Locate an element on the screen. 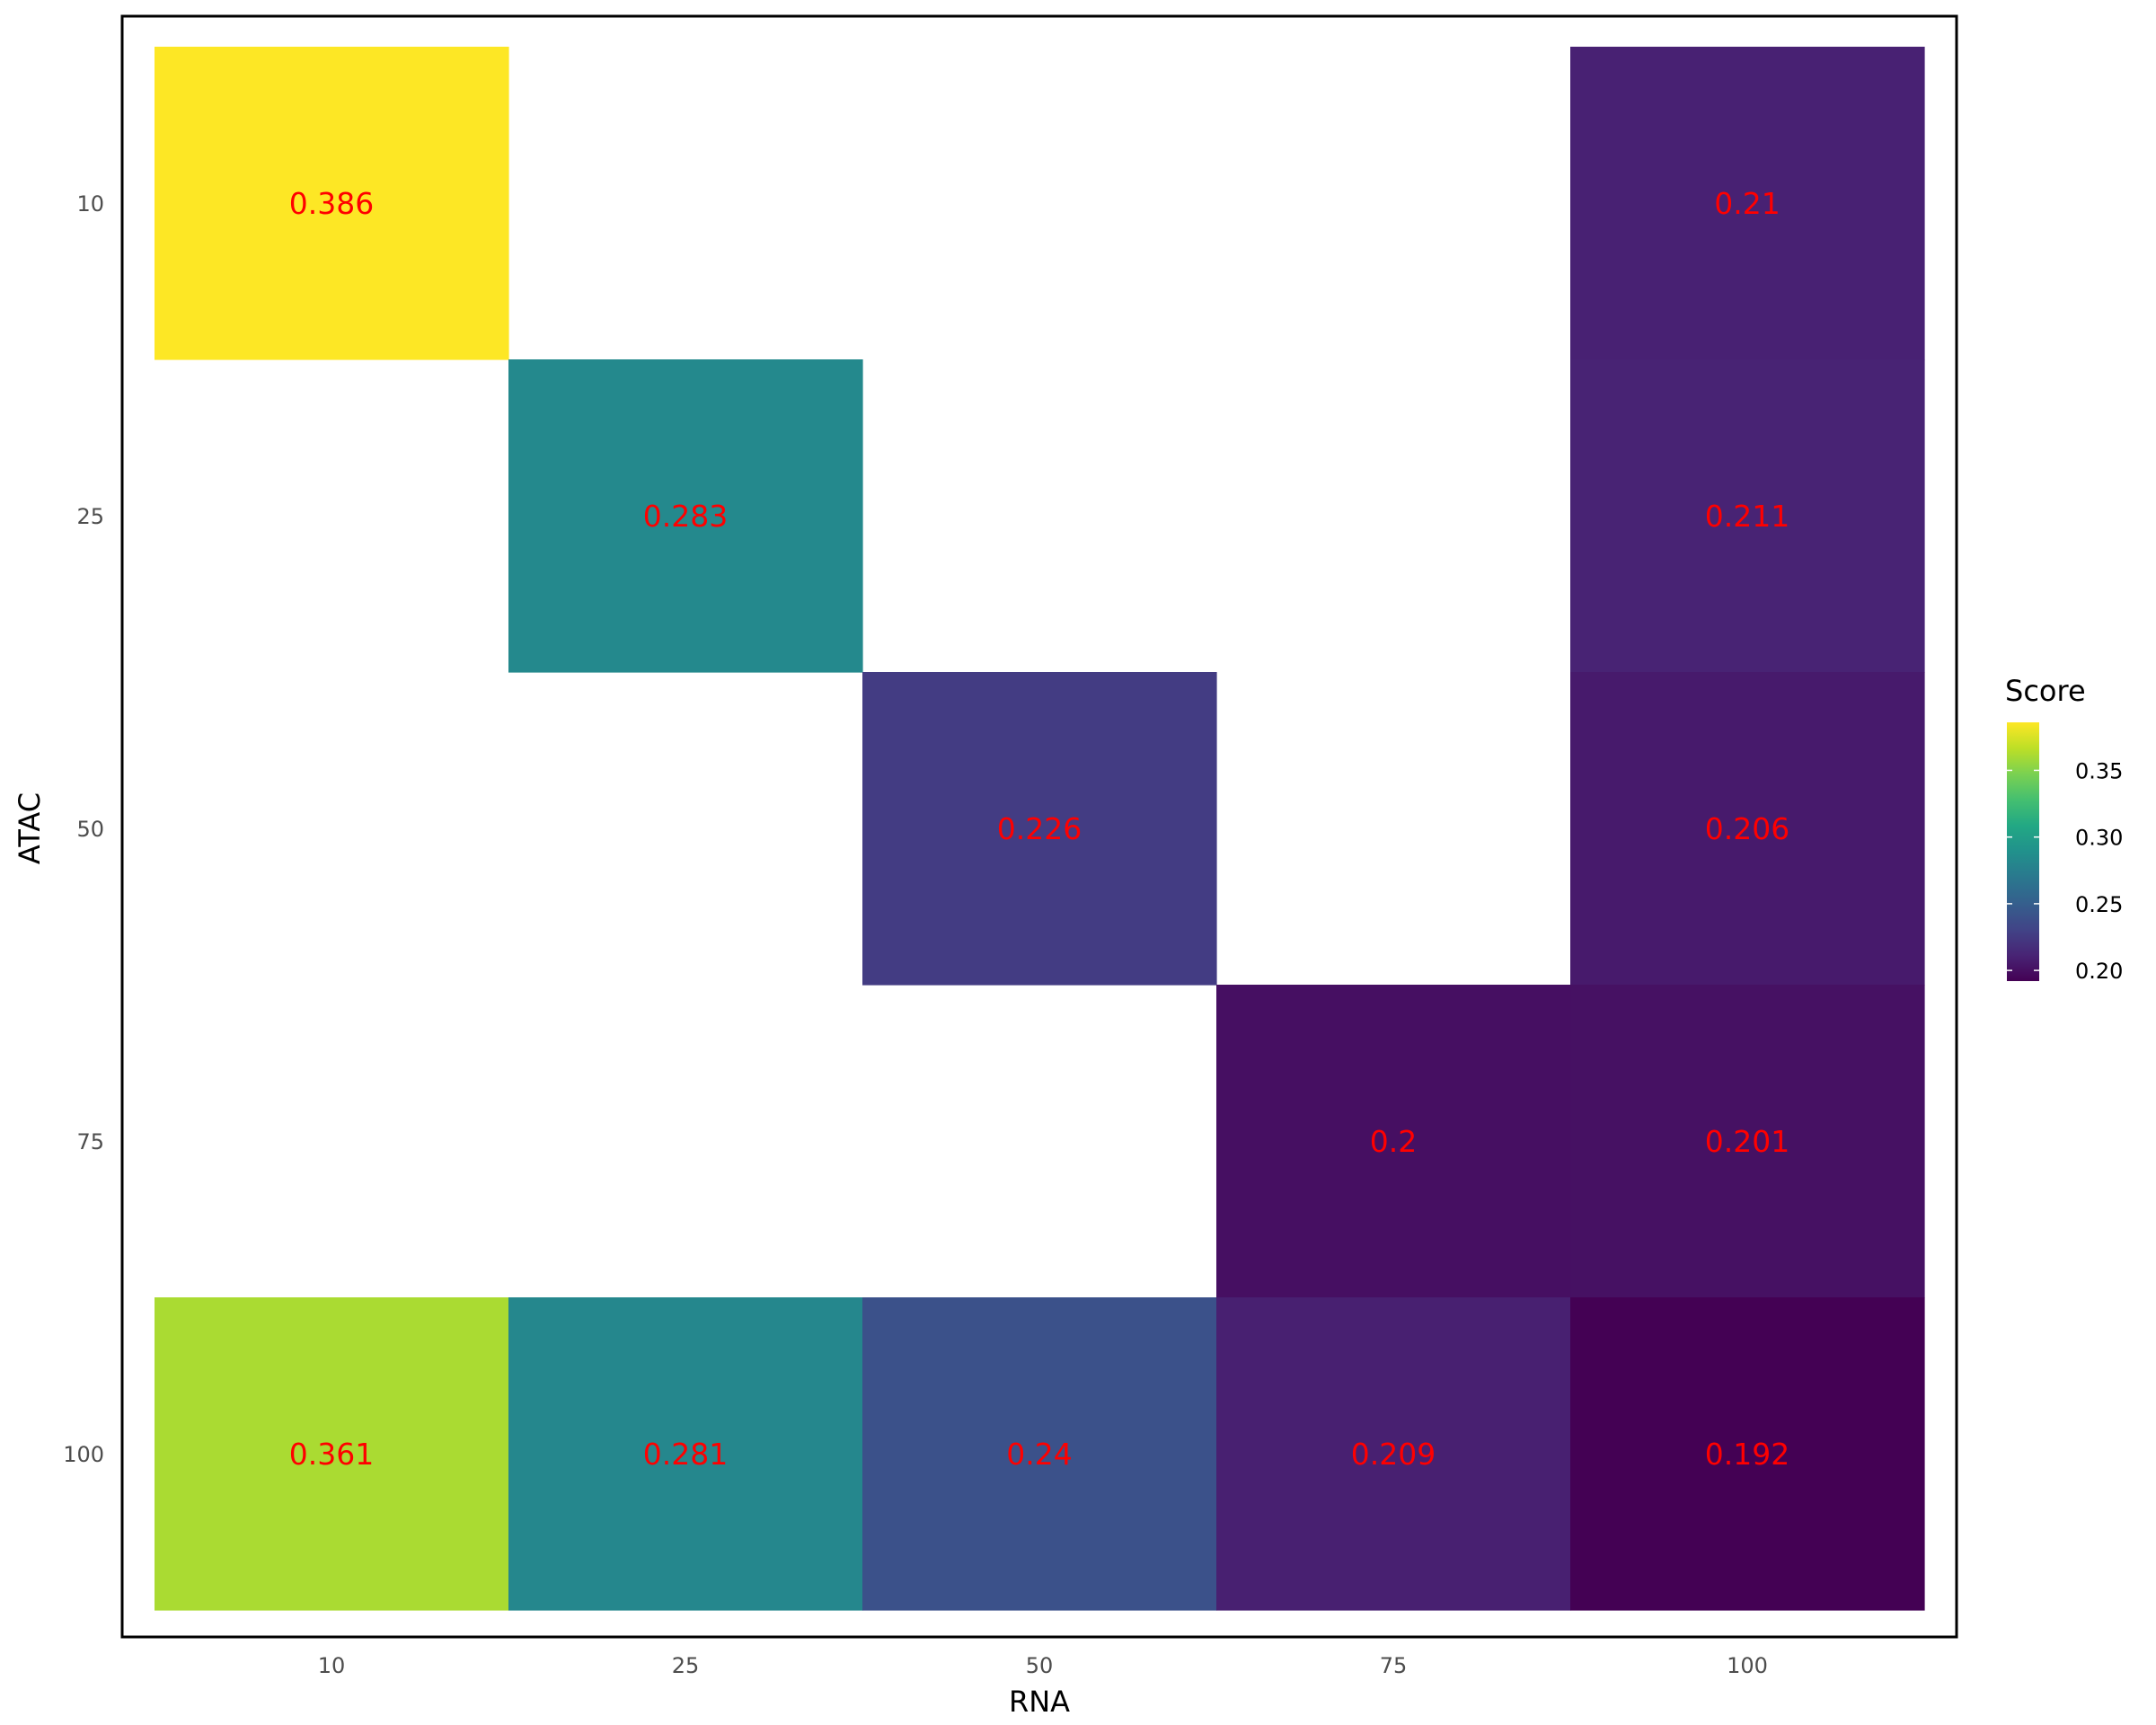  legend: Score 0.20 0.25 0.30 0.35 is located at coordinates (2064, 829).